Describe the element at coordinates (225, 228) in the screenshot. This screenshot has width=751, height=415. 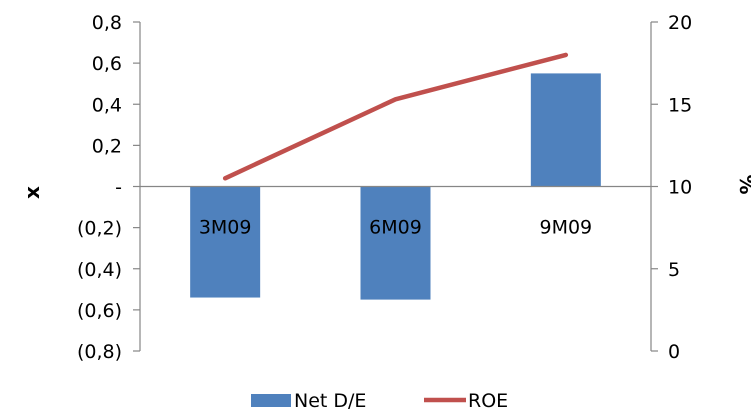
I see `category-label: 3M09` at that location.